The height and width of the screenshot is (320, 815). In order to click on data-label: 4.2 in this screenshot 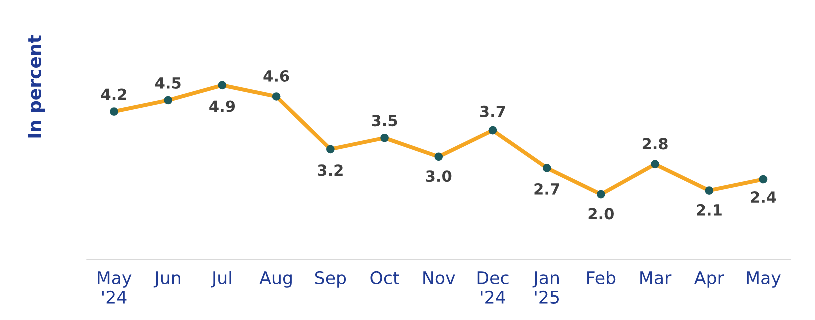, I will do `click(113, 94)`.